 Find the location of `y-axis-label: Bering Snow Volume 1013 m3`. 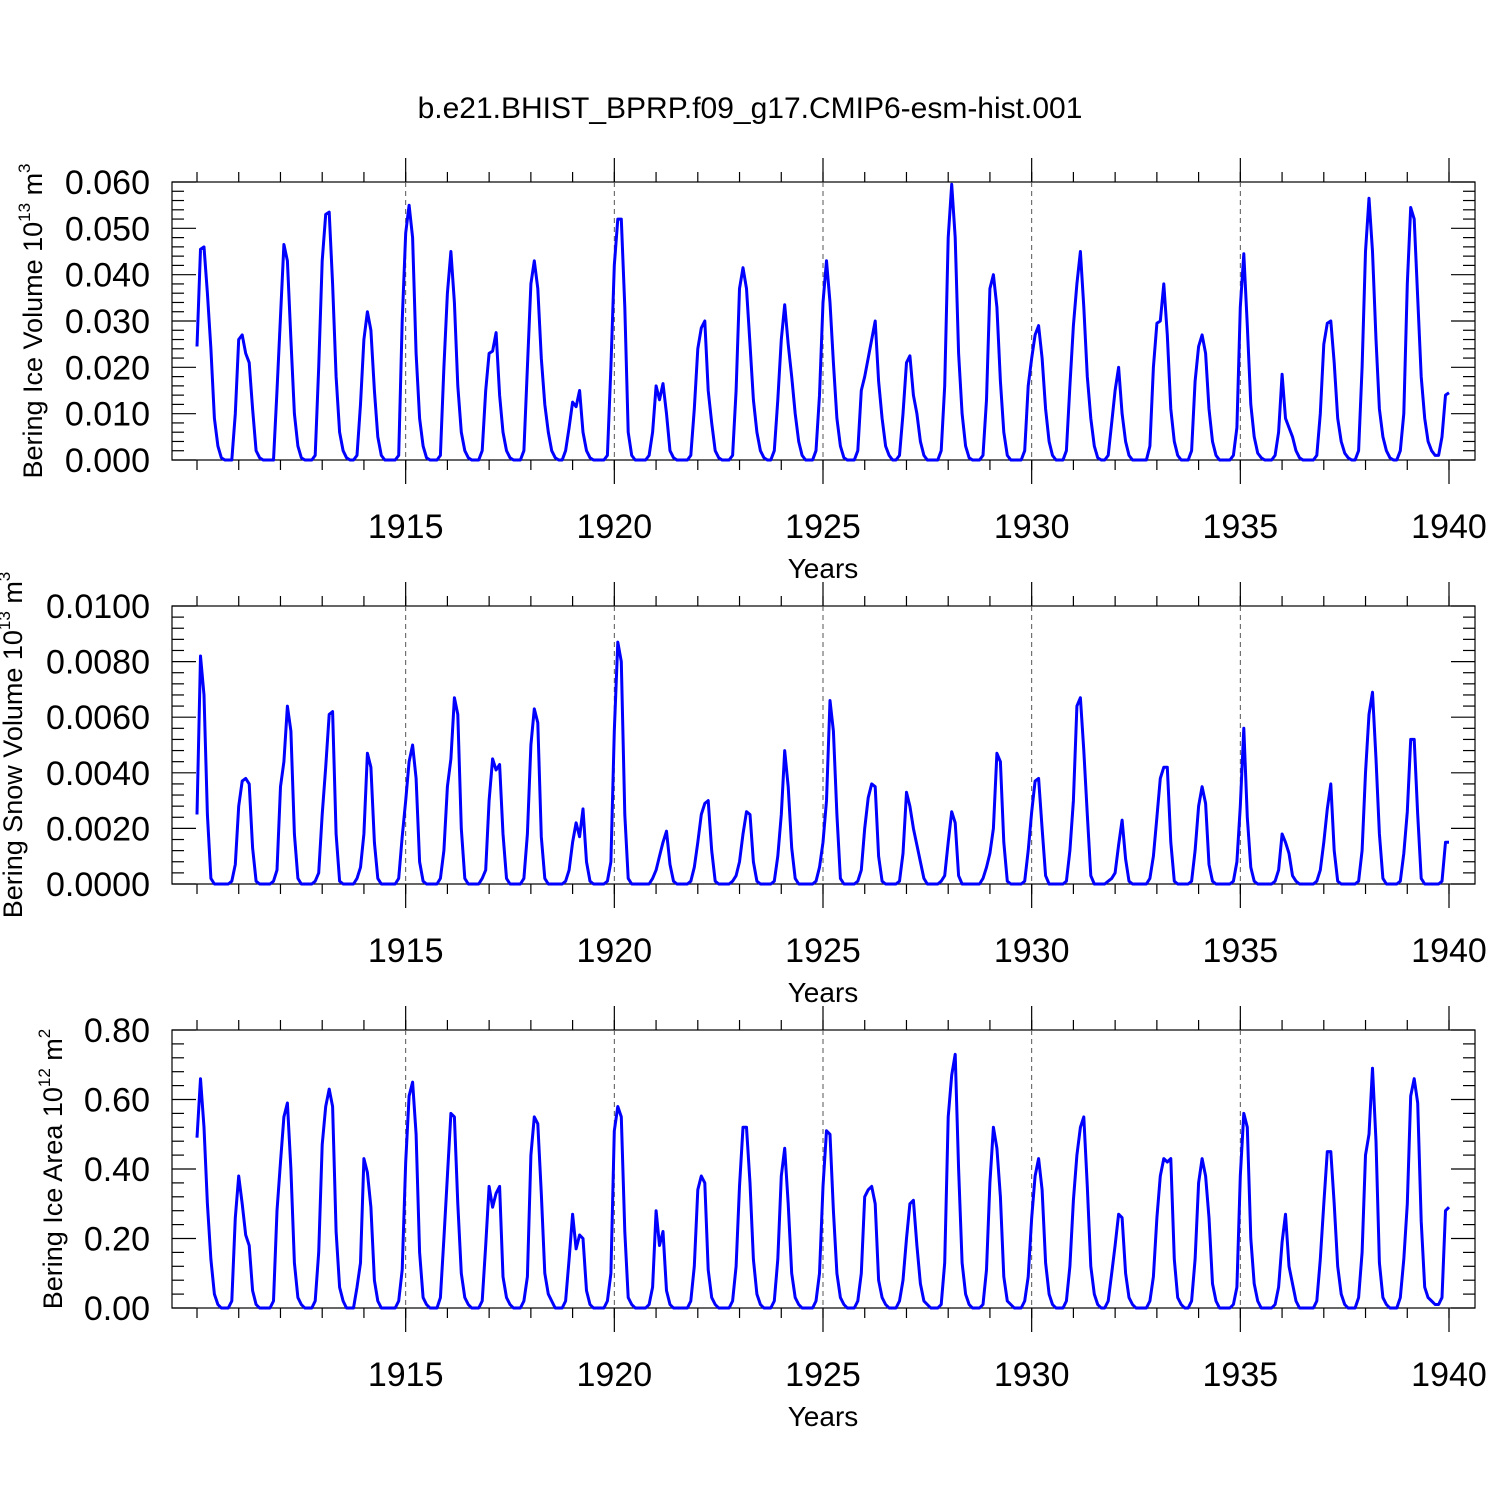

y-axis-label: Bering Snow Volume 1013 m3 is located at coordinates (14, 745).